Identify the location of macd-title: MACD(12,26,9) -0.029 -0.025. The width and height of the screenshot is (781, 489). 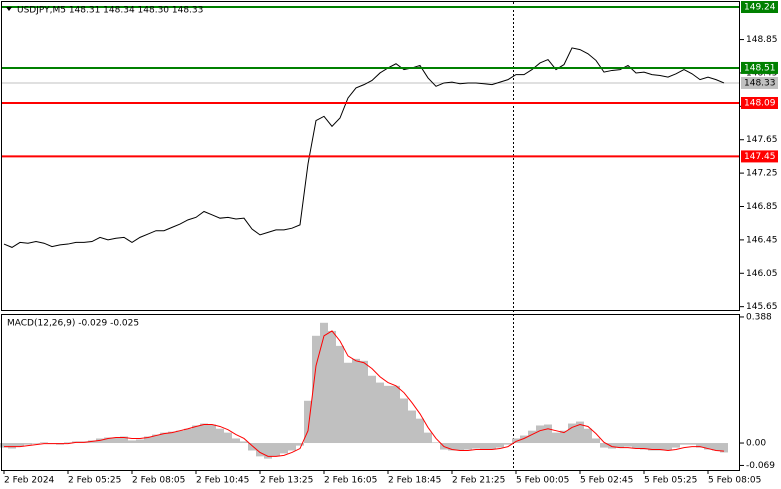
(73, 324).